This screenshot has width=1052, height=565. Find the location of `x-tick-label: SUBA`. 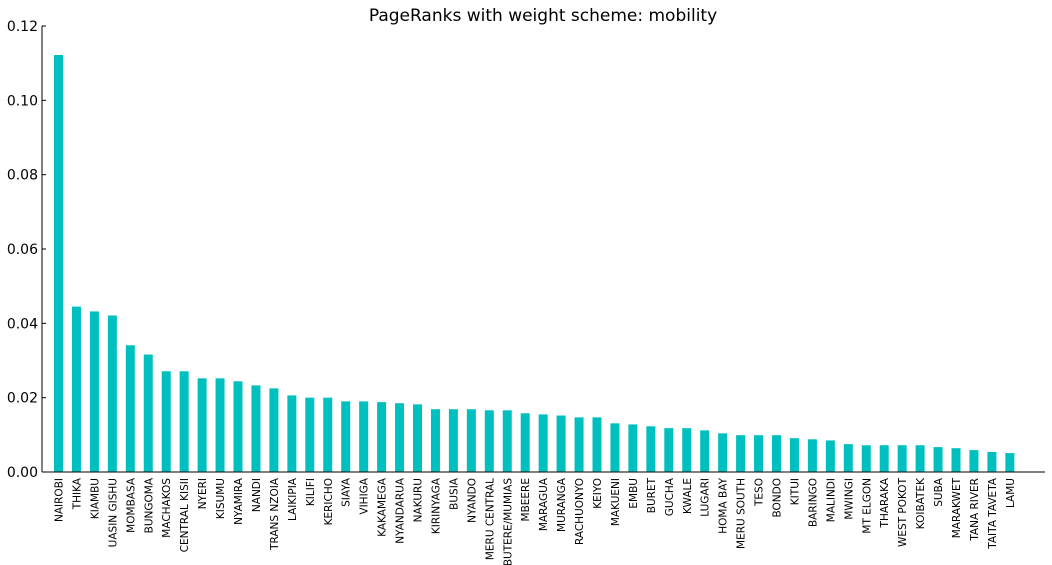

x-tick-label: SUBA is located at coordinates (939, 492).